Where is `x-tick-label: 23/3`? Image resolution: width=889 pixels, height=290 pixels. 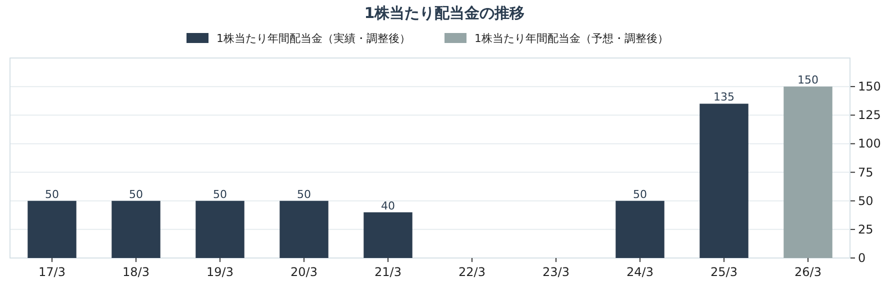 x-tick-label: 23/3 is located at coordinates (556, 272).